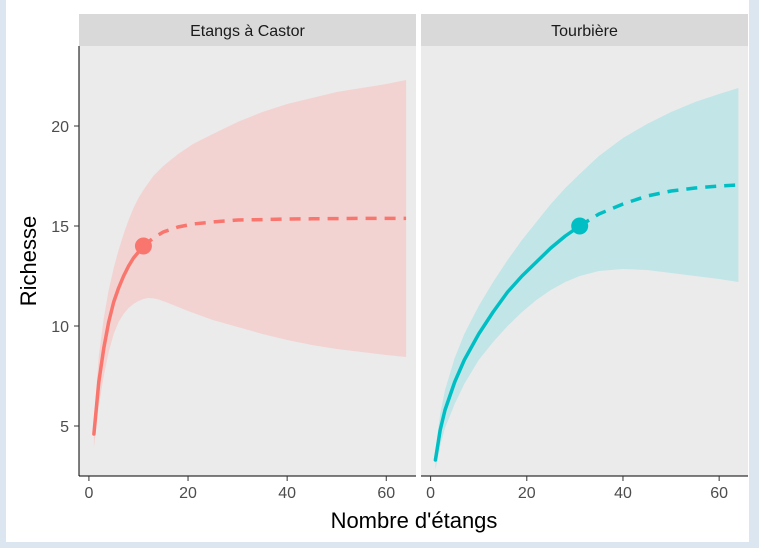  What do you see at coordinates (64, 427) in the screenshot?
I see `y-tick-label: 5` at bounding box center [64, 427].